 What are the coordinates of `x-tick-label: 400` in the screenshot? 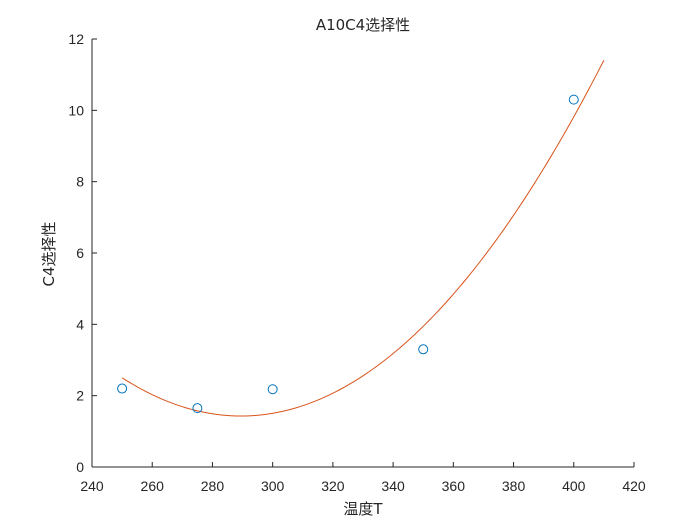 It's located at (574, 486).